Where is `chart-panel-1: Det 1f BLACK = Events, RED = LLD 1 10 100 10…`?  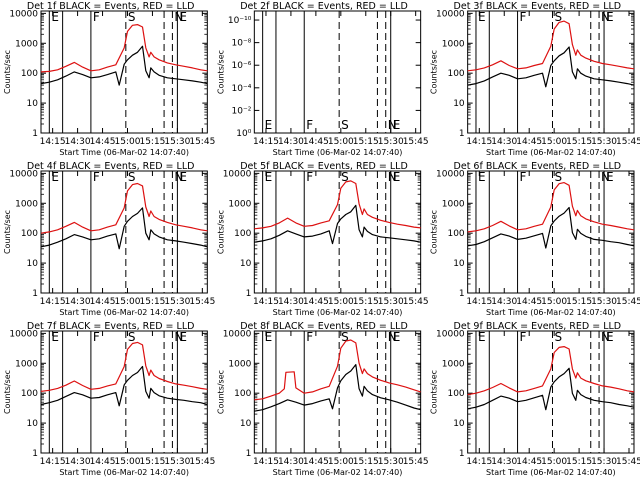 chart-panel-1: Det 1f BLACK = Events, RED = LLD 1 10 100 10… is located at coordinates (109, 79).